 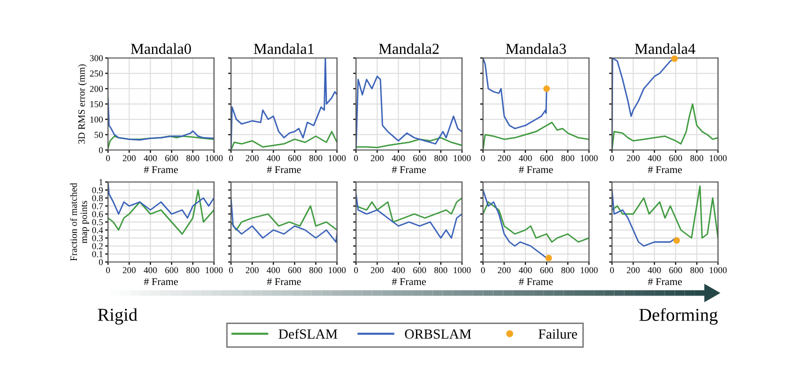 What do you see at coordinates (118, 316) in the screenshot?
I see `text: Rigid` at bounding box center [118, 316].